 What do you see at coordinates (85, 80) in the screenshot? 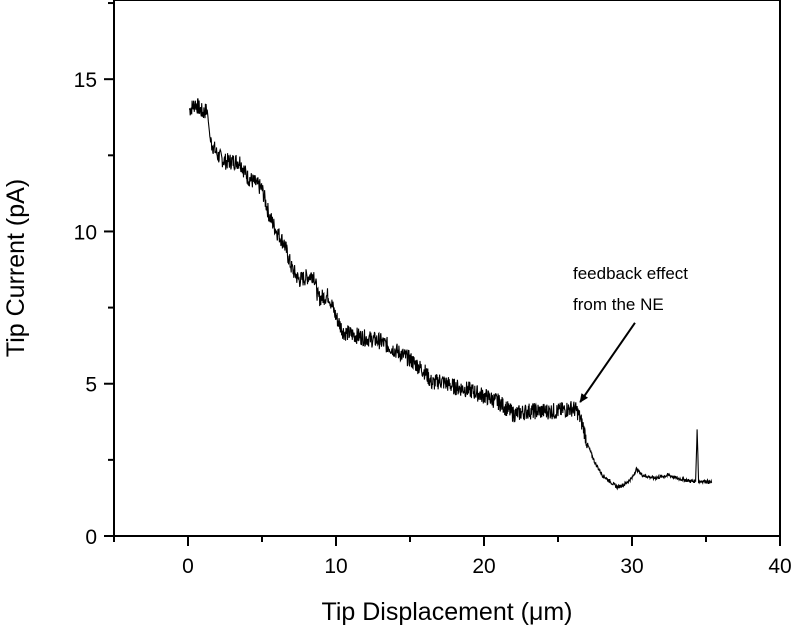
I see `y-tick-label: 15` at bounding box center [85, 80].